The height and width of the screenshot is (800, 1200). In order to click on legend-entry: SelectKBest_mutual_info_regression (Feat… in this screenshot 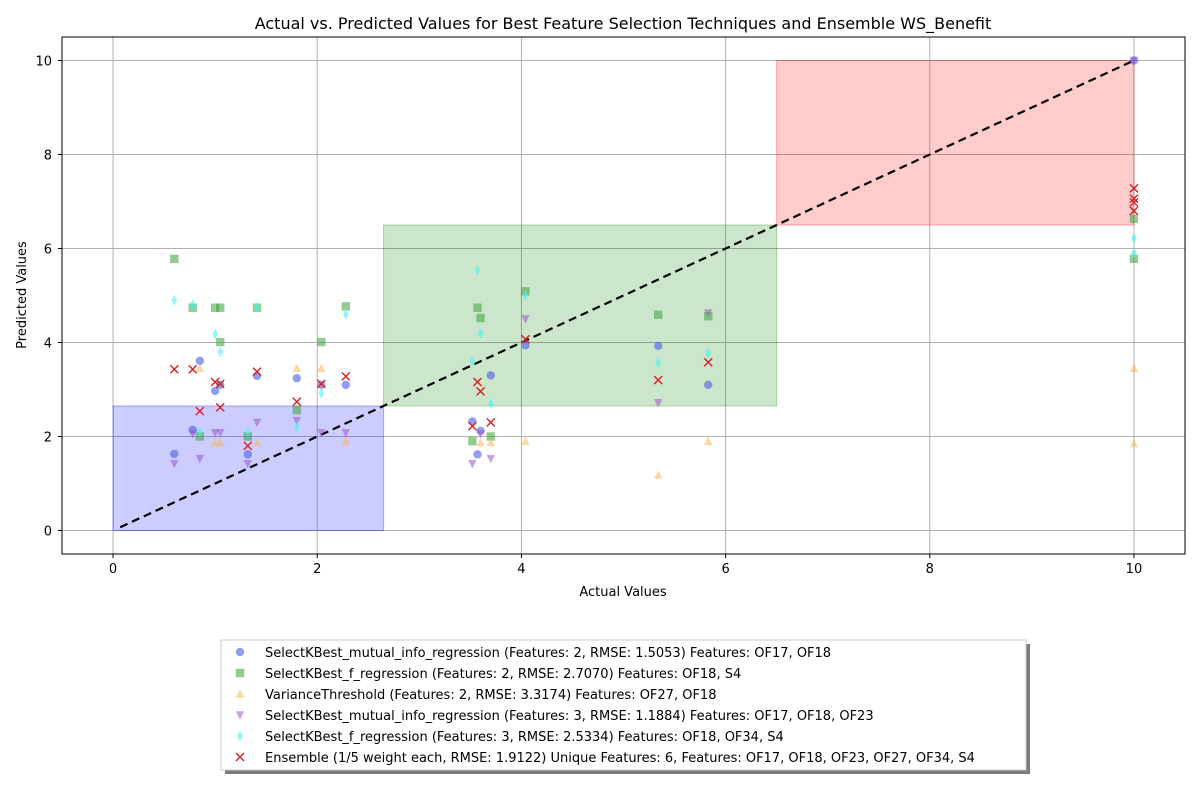, I will do `click(533, 653)`.